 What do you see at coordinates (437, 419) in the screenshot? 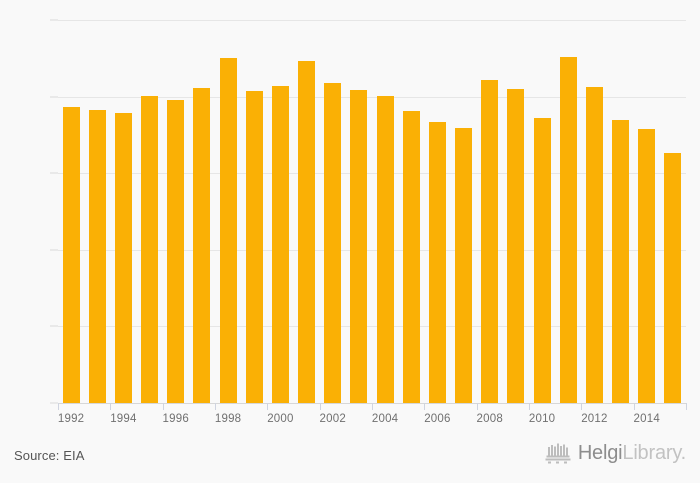
I see `x-tick-label: 2006` at bounding box center [437, 419].